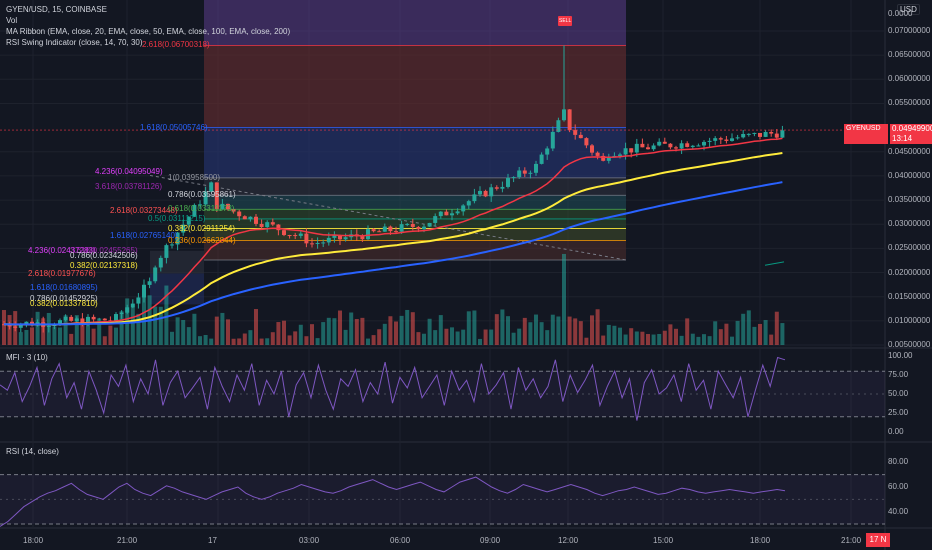 This screenshot has width=932, height=550. What do you see at coordinates (201, 209) in the screenshot?
I see `fib-level-label: 0.618(0.03311173)` at bounding box center [201, 209].